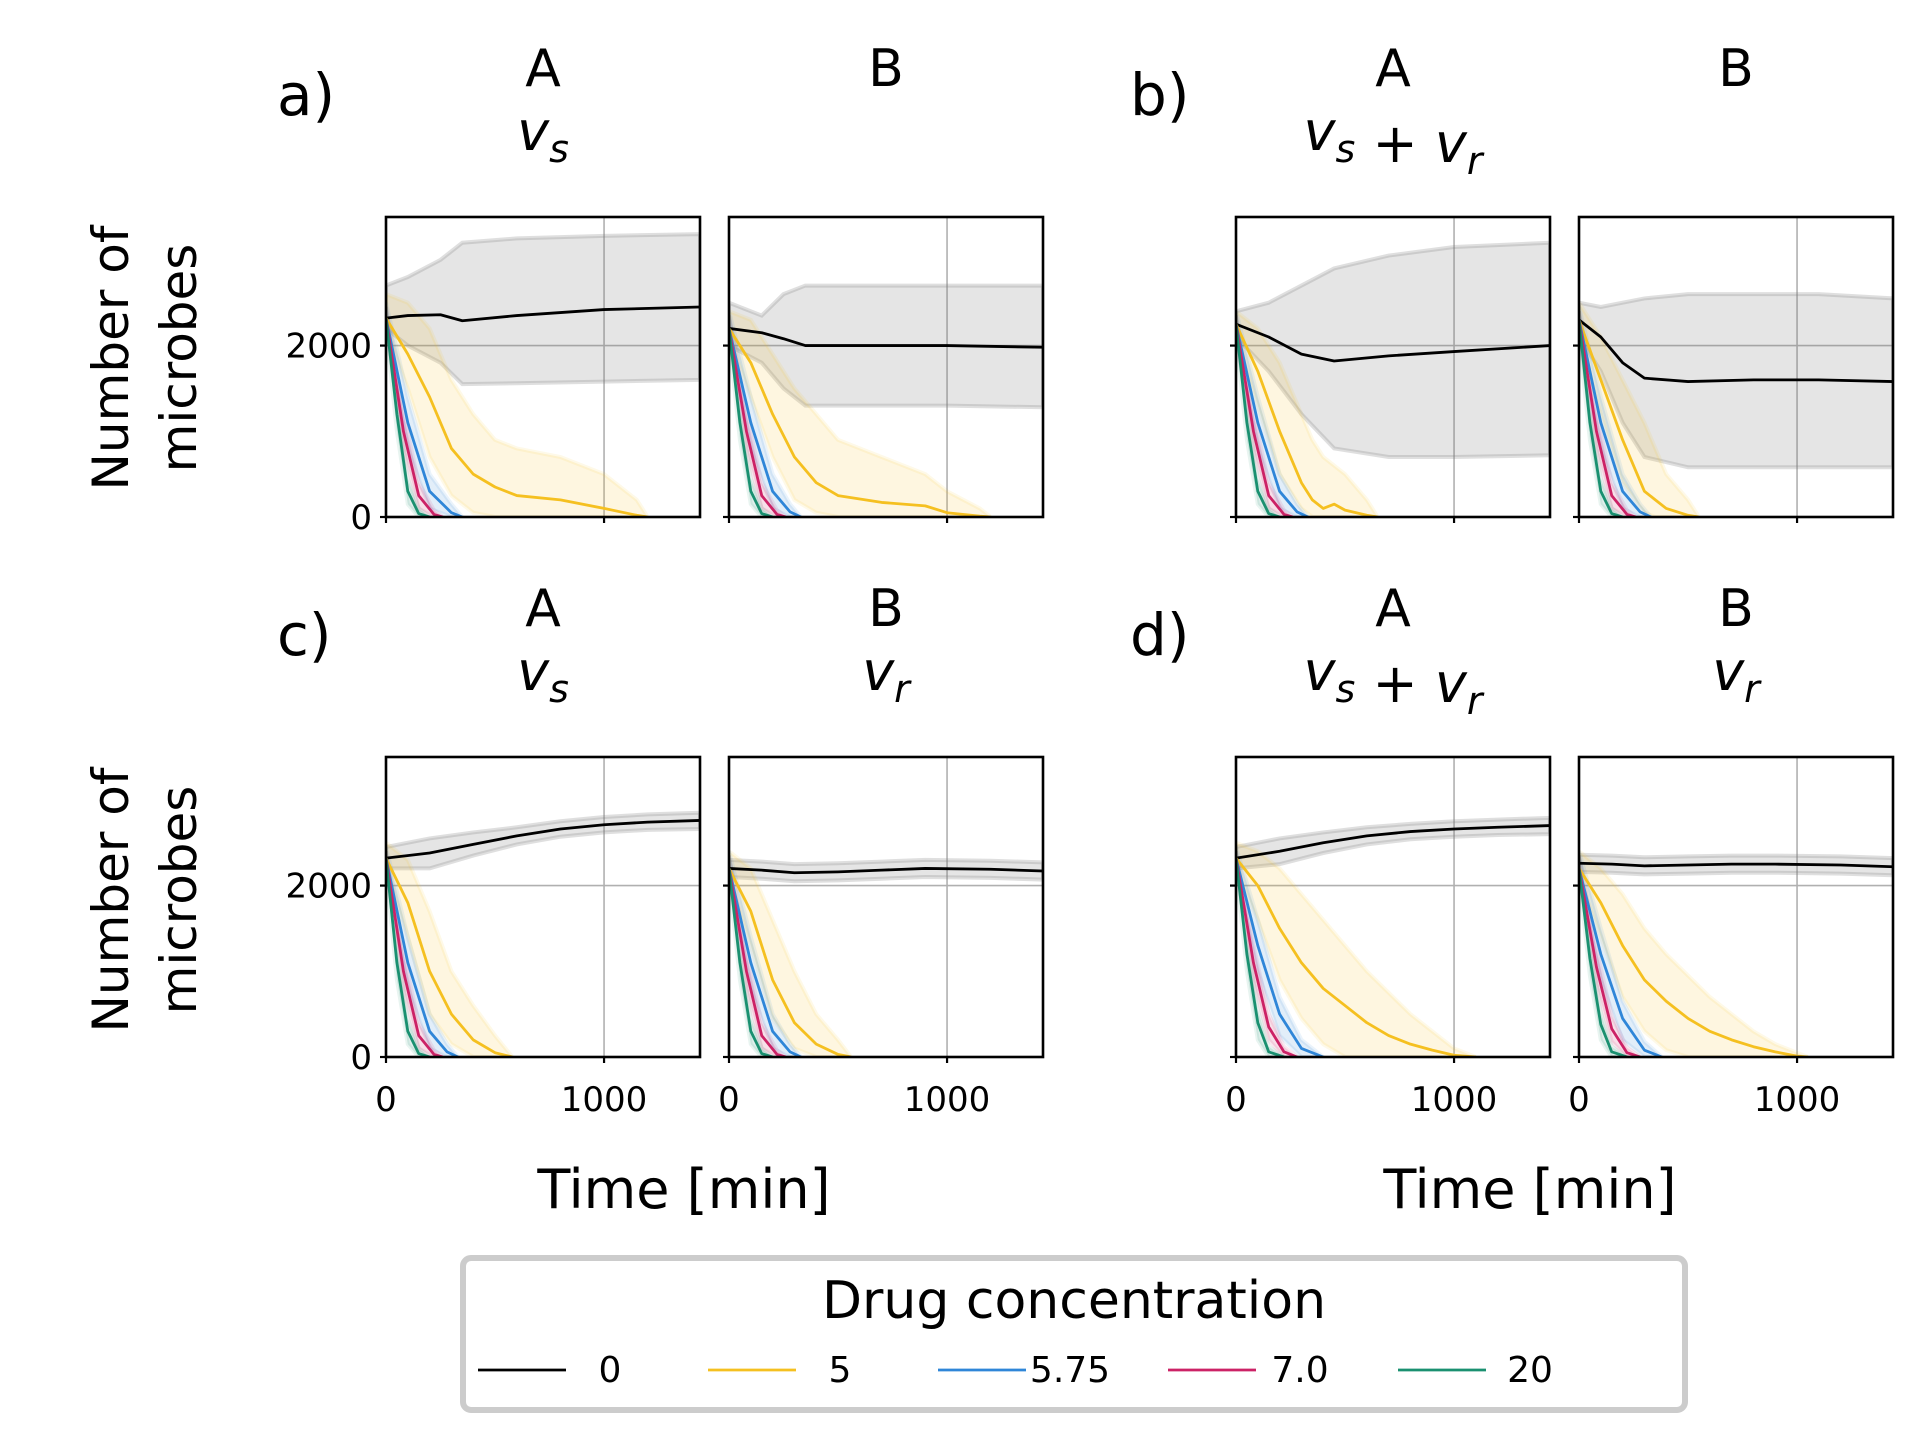 This screenshot has width=1920, height=1440. What do you see at coordinates (1159, 635) in the screenshot?
I see `panel-label-d: d)` at bounding box center [1159, 635].